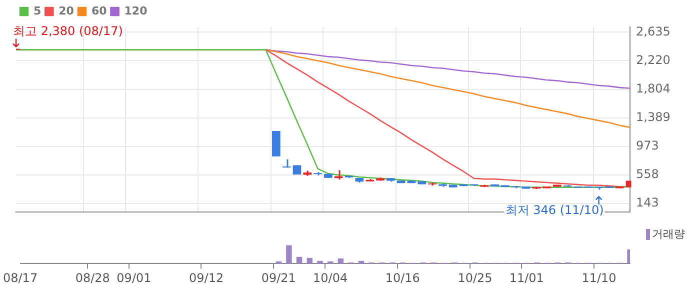 Image resolution: width=700 pixels, height=289 pixels. Describe the element at coordinates (554, 209) in the screenshot. I see `annotation: 최저 346 (11/10)` at that location.